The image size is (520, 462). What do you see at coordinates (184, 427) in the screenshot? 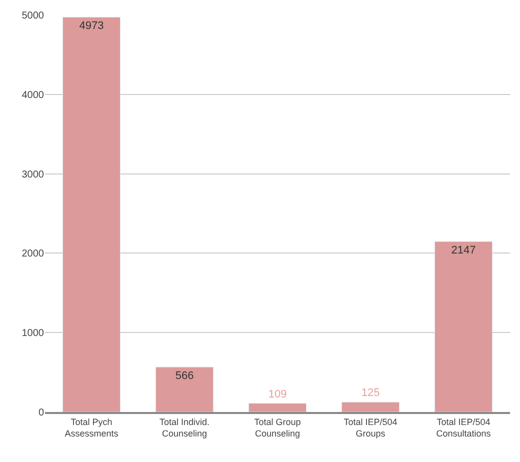
I see `x-tick-label: Total Individ. Counseling` at bounding box center [184, 427].